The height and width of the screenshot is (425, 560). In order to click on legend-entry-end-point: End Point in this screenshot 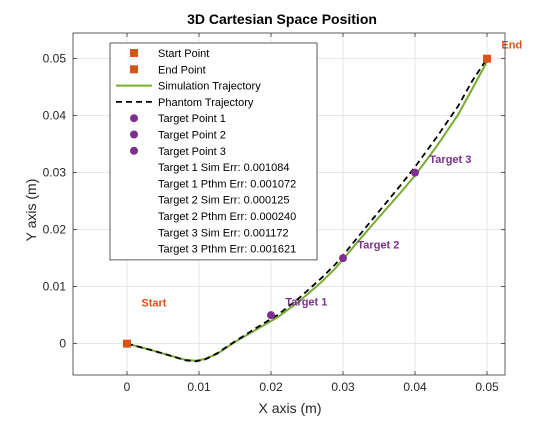, I will do `click(182, 70)`.